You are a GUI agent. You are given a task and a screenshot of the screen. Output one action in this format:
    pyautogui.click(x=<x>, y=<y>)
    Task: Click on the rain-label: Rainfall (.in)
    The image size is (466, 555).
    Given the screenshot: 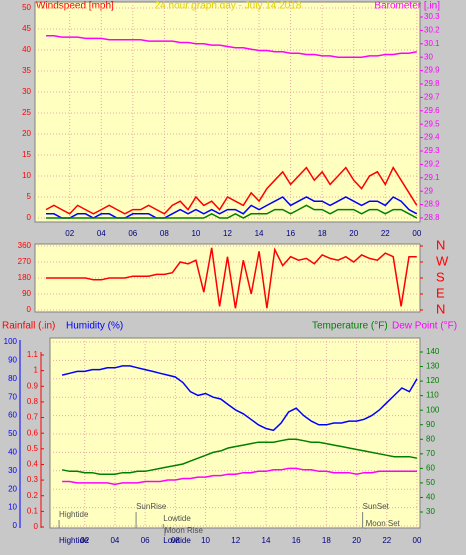 What is the action you would take?
    pyautogui.click(x=28, y=326)
    